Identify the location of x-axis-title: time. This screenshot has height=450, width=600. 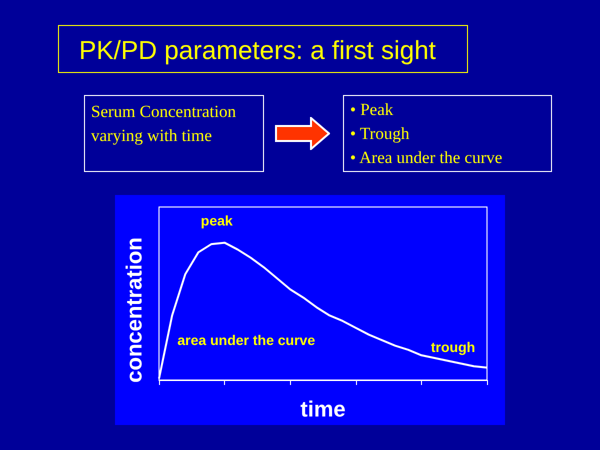
(323, 409).